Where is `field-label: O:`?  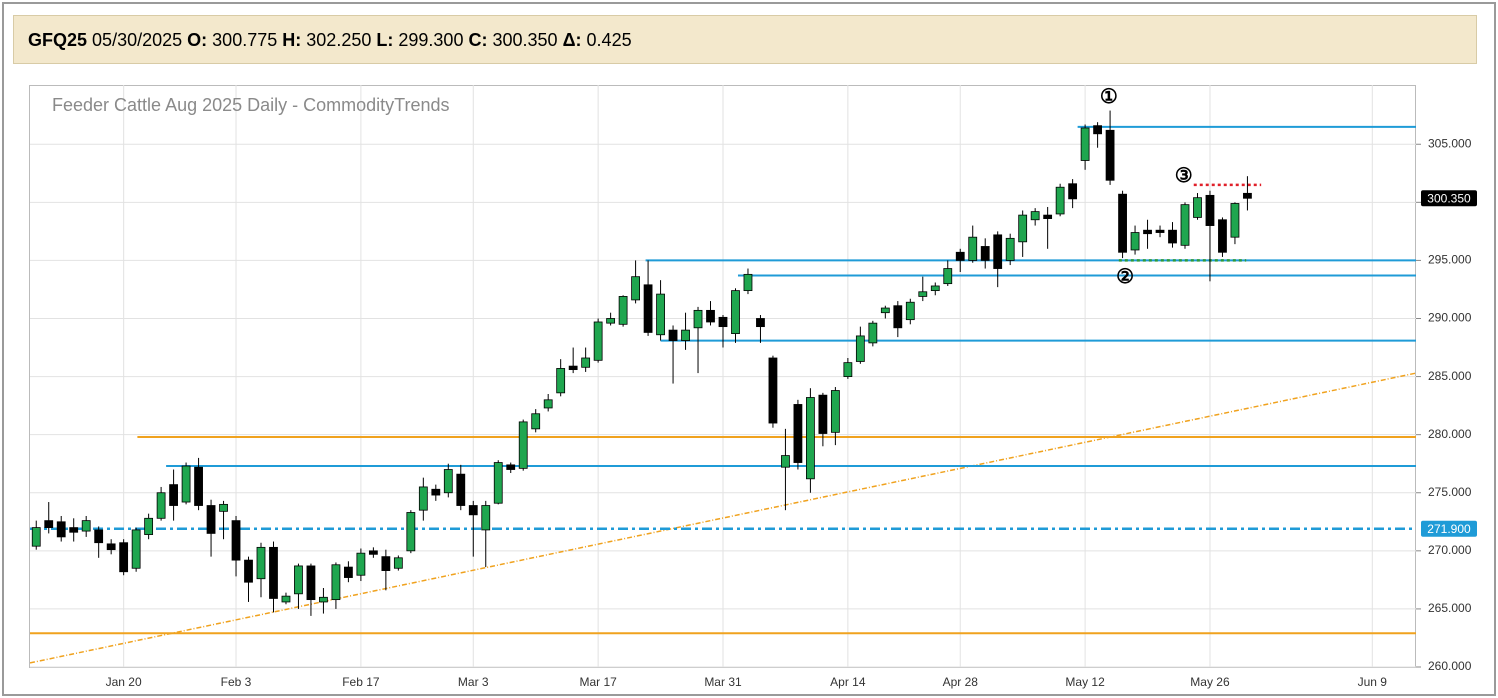 field-label: O: is located at coordinates (197, 40).